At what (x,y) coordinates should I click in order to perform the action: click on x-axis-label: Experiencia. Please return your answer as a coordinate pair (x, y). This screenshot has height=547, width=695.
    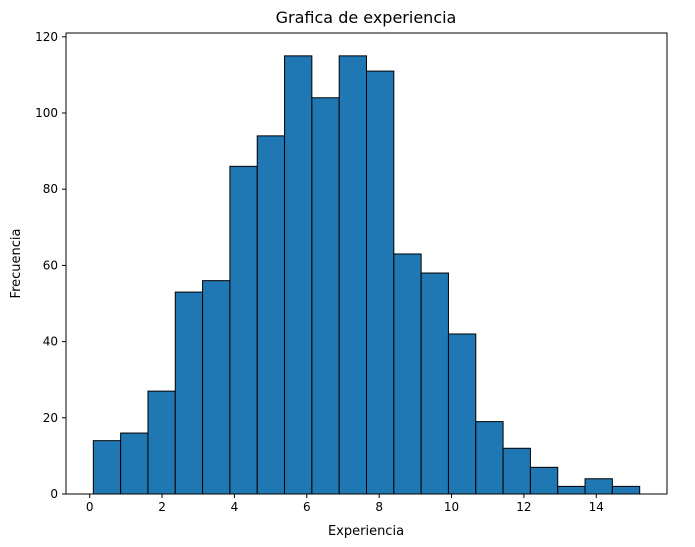
    Looking at the image, I should click on (366, 531).